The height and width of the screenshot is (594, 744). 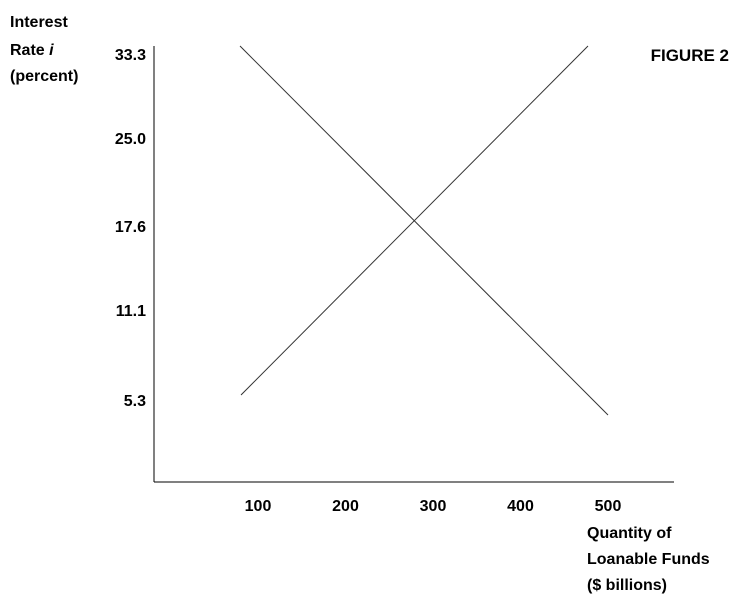 I want to click on x-tick-label: 300, so click(x=433, y=506).